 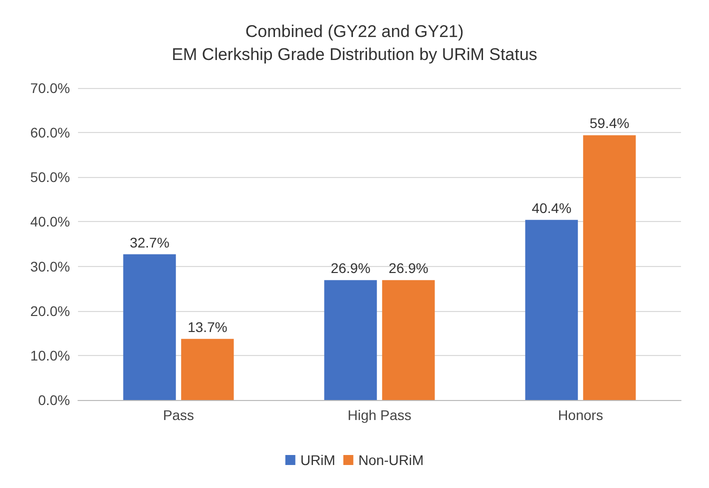 What do you see at coordinates (50, 310) in the screenshot?
I see `y-tick-label: 20.0%` at bounding box center [50, 310].